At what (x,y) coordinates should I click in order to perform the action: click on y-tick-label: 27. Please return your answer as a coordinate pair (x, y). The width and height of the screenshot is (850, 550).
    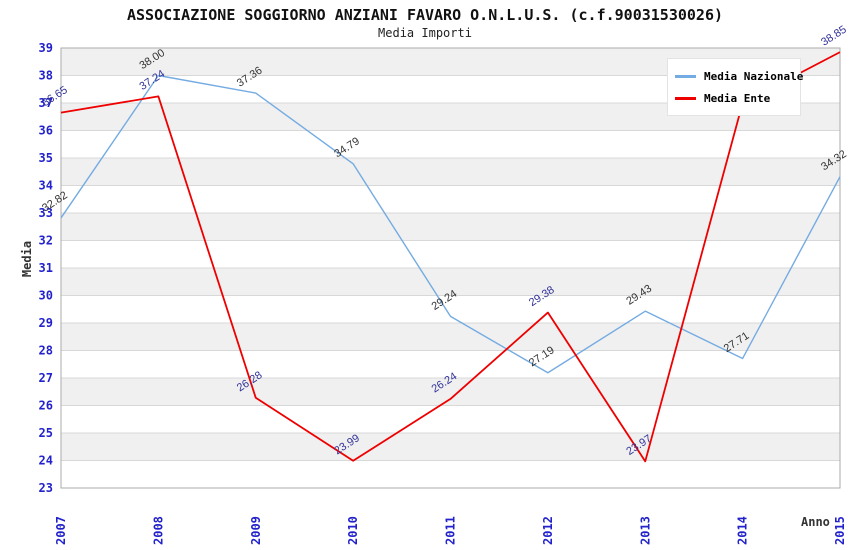
    Looking at the image, I should click on (46, 378).